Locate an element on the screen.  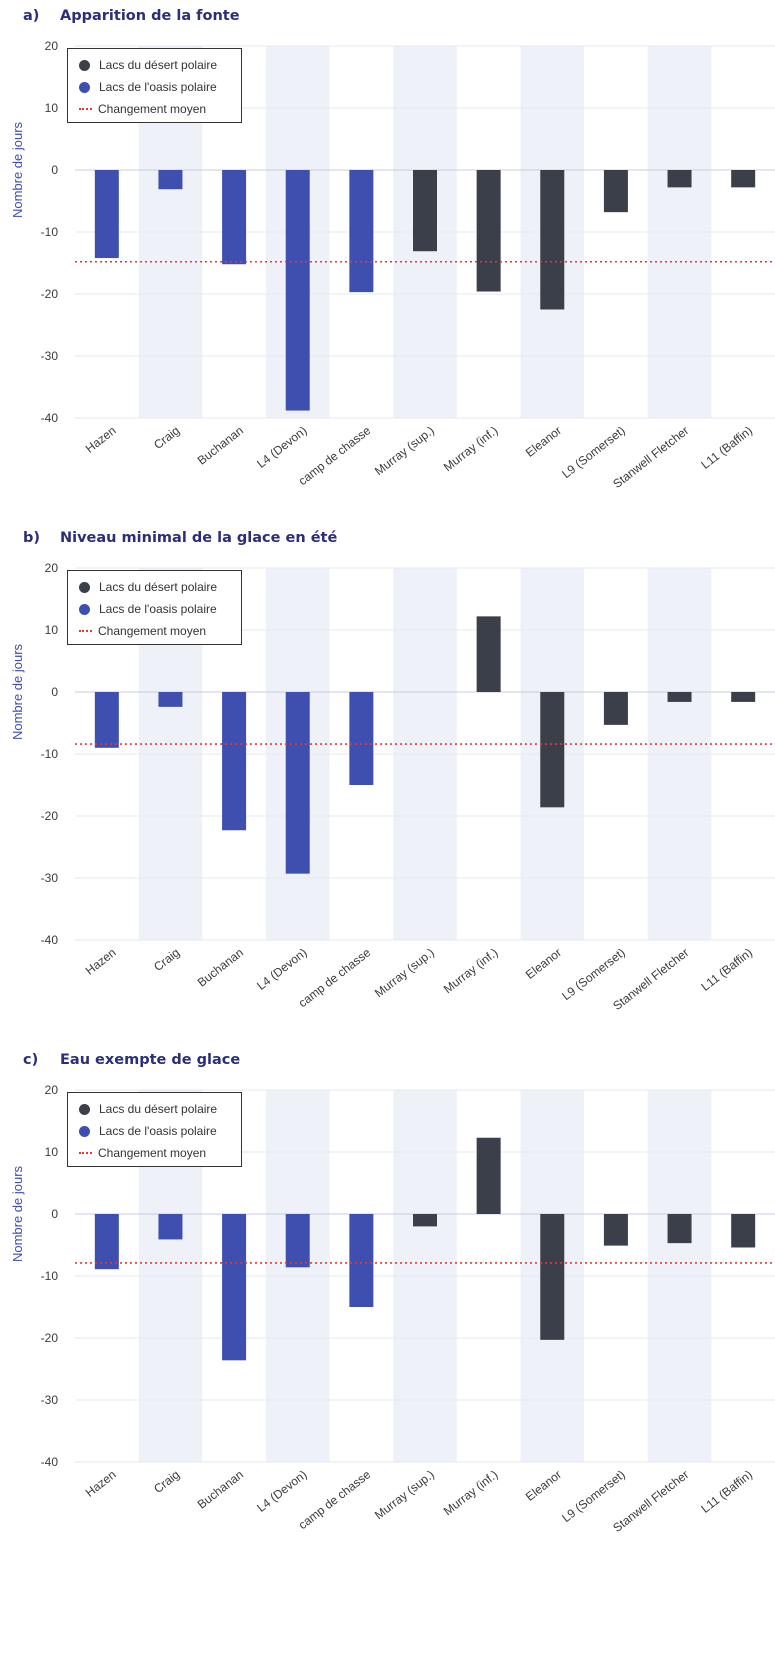
panel-b-title: b) Niveau minimal de la glace en été is located at coordinates (180, 538).